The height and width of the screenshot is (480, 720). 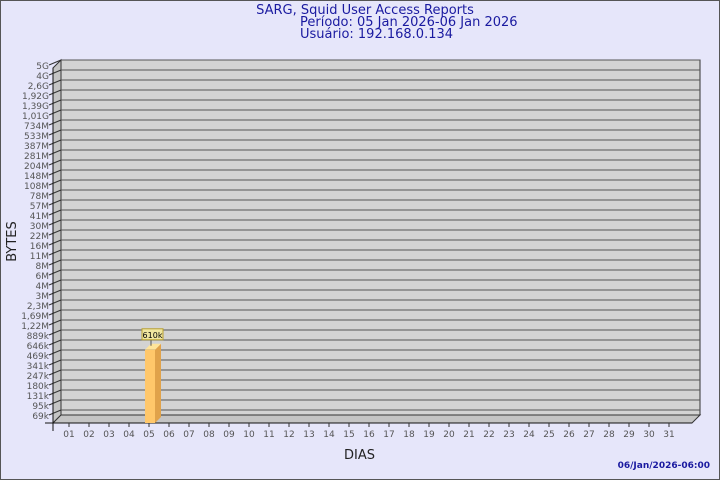 I want to click on x-tick-label: 03, so click(x=108, y=435).